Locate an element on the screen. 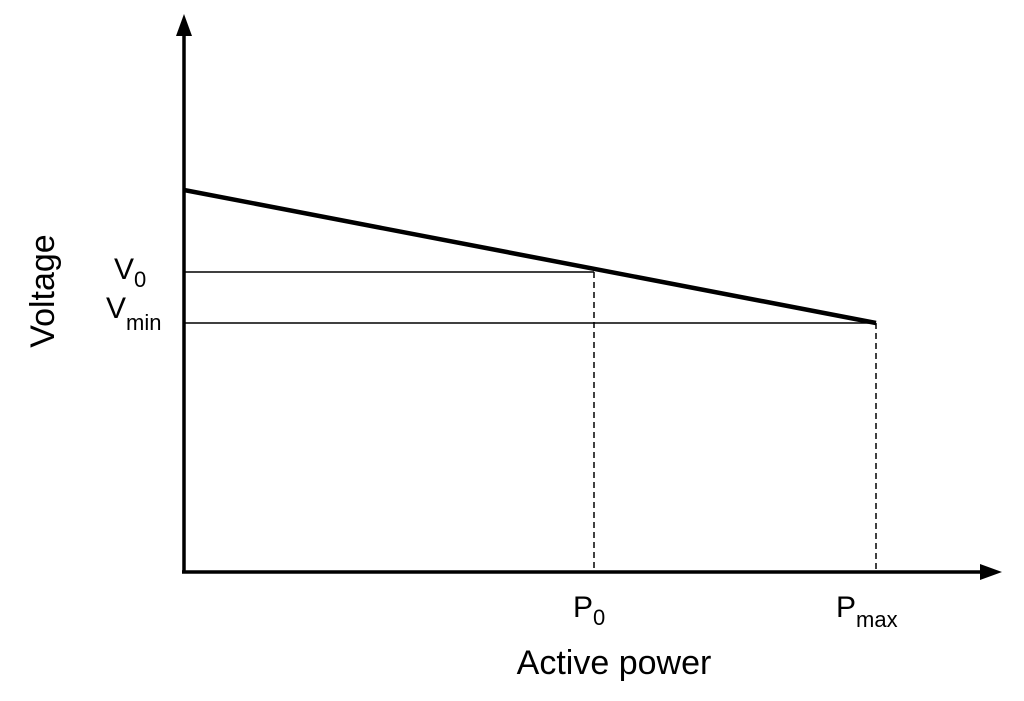 The width and height of the screenshot is (1024, 701). p0-label-main: P is located at coordinates (583, 607).